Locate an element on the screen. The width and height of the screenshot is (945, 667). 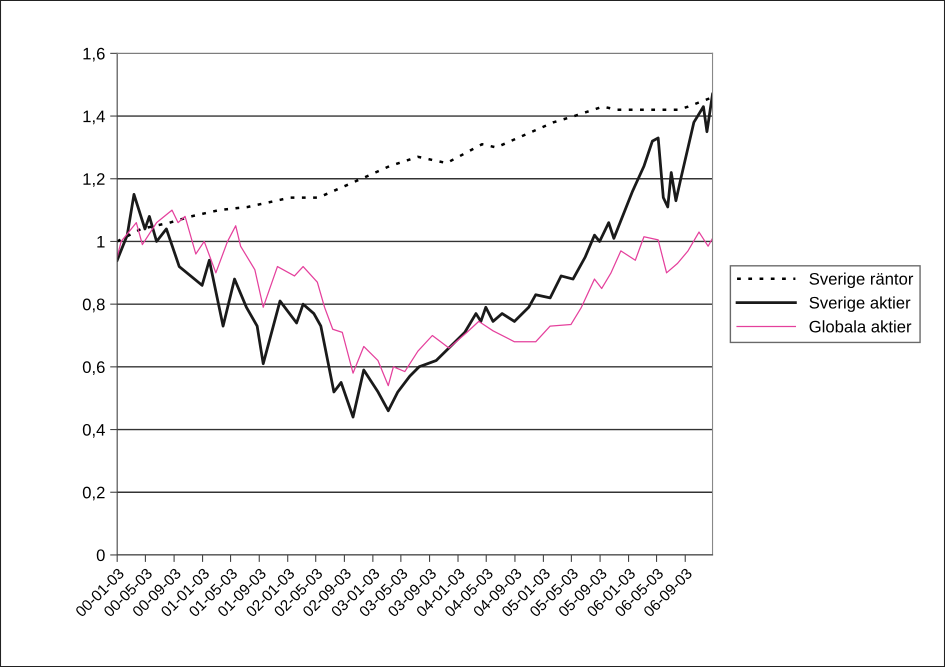
y-tick-label: 0,2 is located at coordinates (93, 493).